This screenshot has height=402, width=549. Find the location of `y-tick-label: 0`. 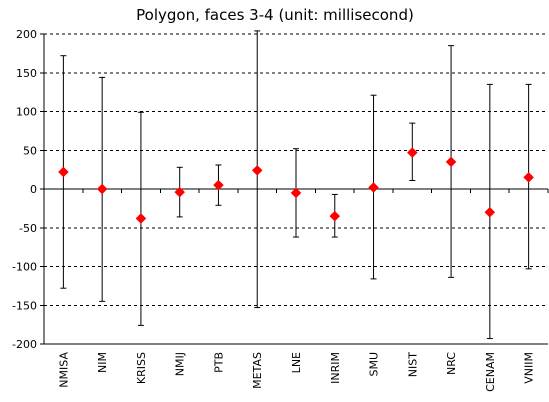

y-tick-label: 0 is located at coordinates (33, 189).